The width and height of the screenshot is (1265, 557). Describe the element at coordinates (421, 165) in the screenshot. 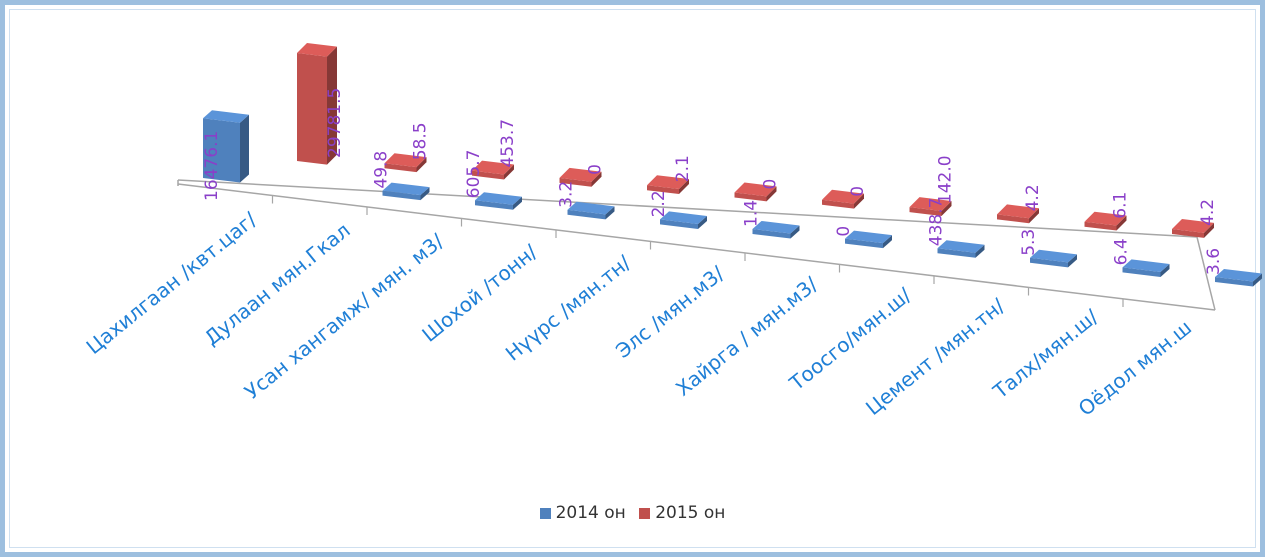

I see `bar-2015-1-side` at that location.